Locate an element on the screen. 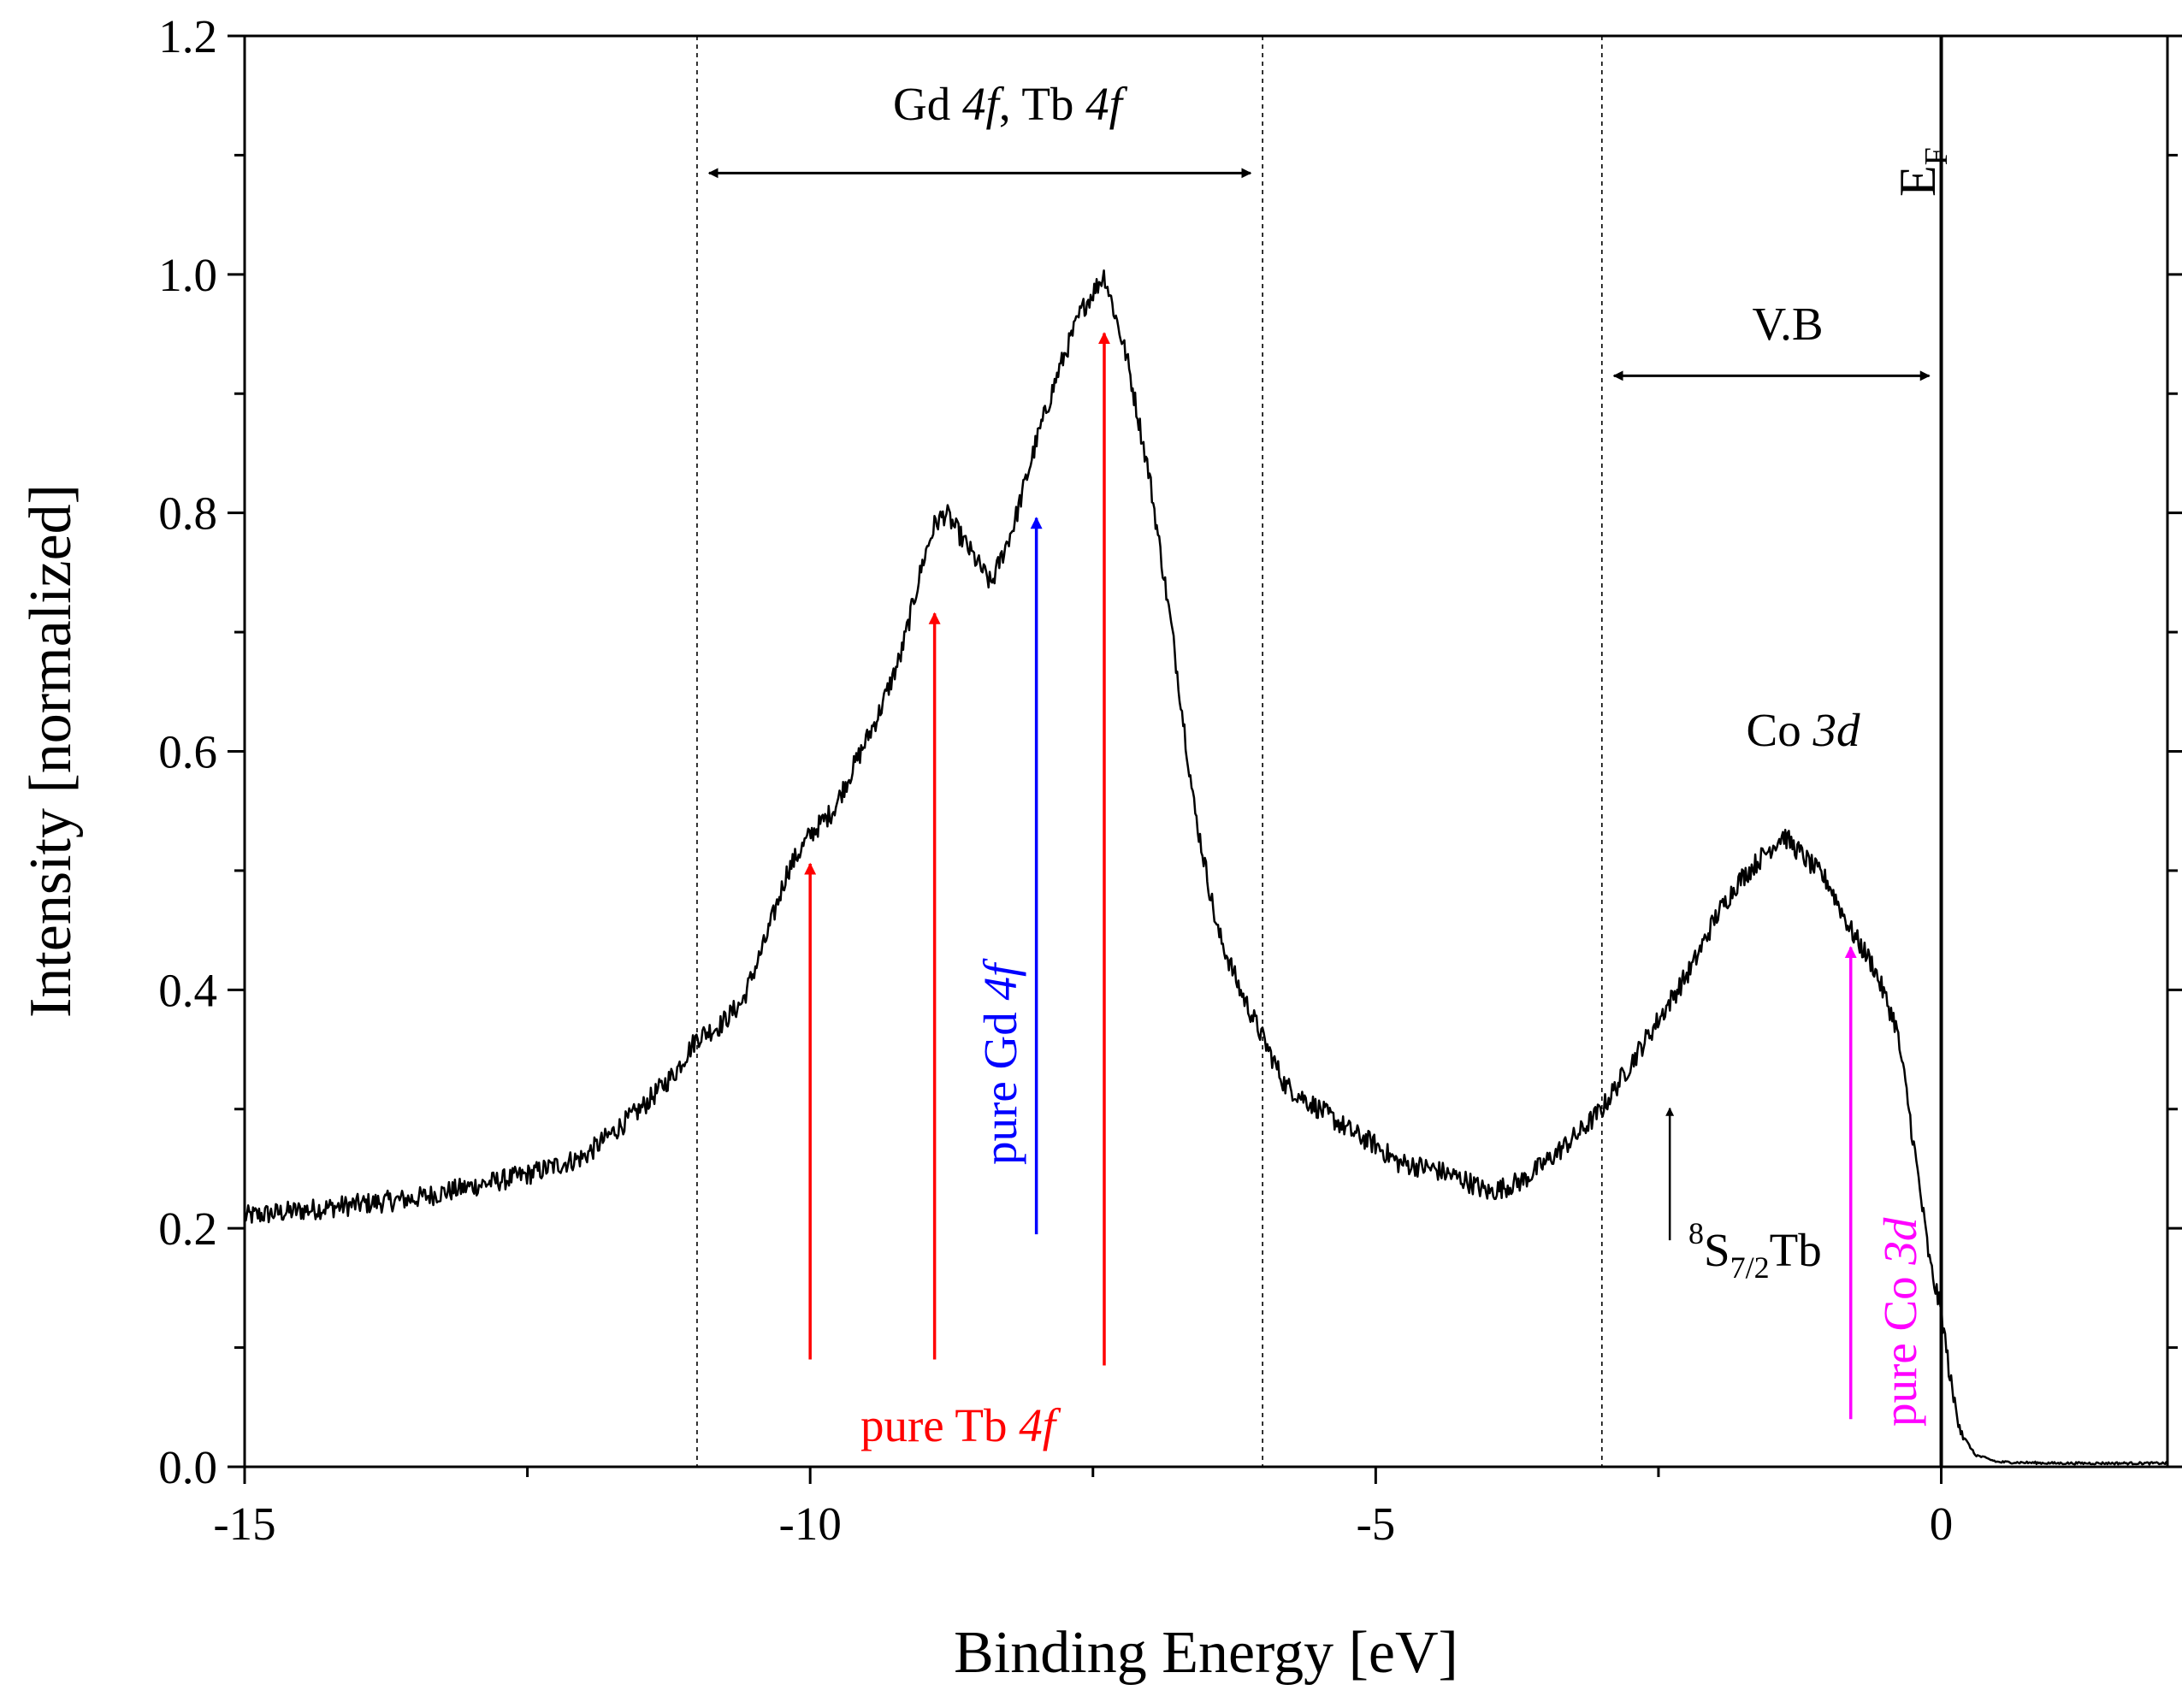 The image size is (2182, 1708). range-arrows is located at coordinates (1319, 274).